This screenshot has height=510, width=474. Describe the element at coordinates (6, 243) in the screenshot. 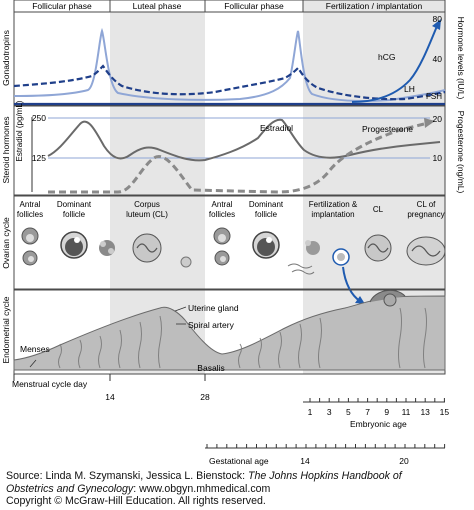

I see `ovarian-label: Ovarian cycle` at that location.